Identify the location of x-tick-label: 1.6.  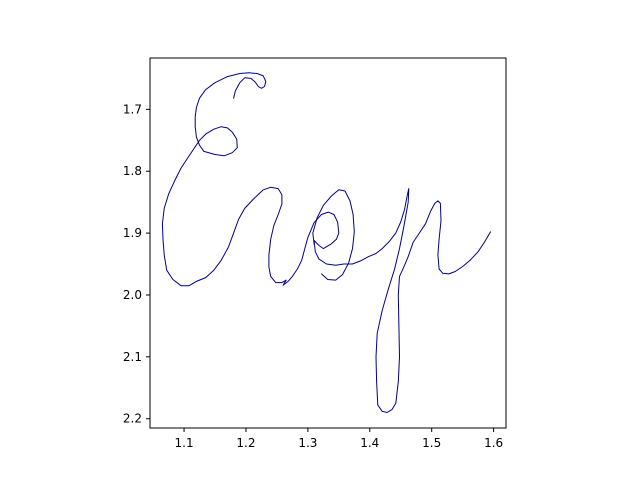
(493, 443).